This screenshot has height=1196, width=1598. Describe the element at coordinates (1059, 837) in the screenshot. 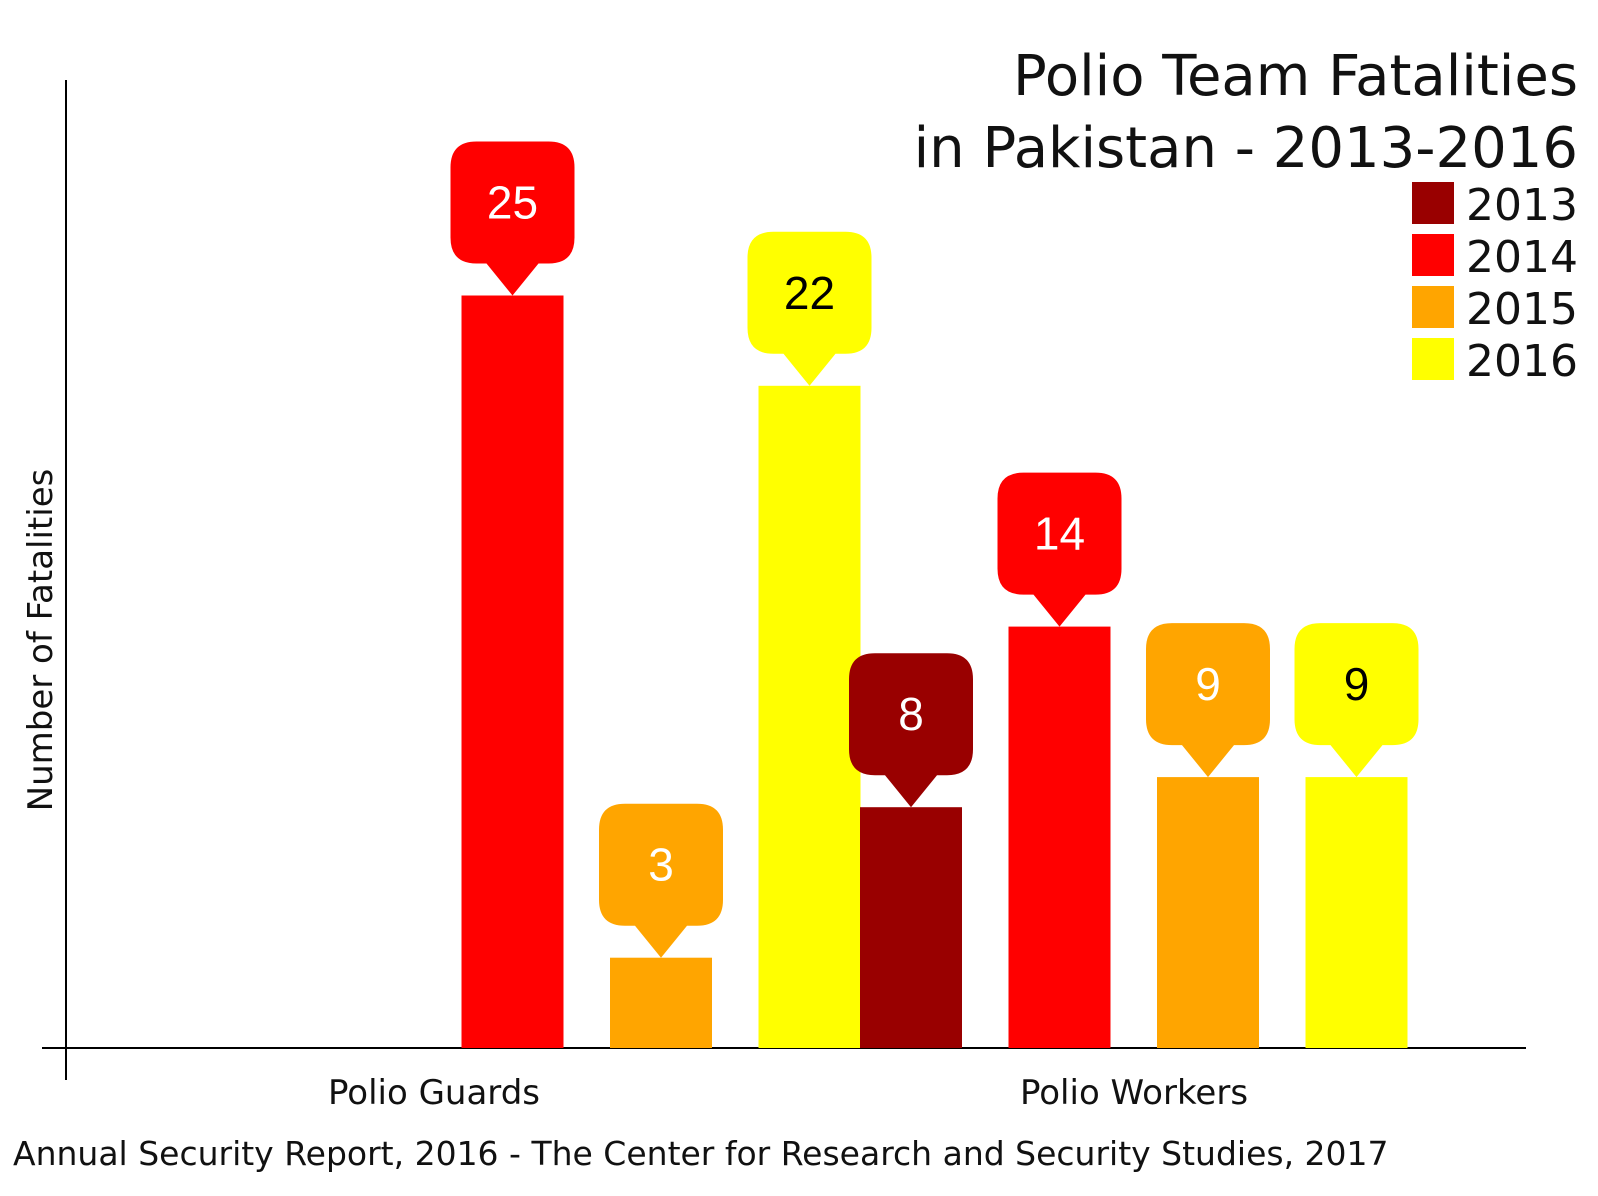

I see `bar-polio-workers-2014` at that location.